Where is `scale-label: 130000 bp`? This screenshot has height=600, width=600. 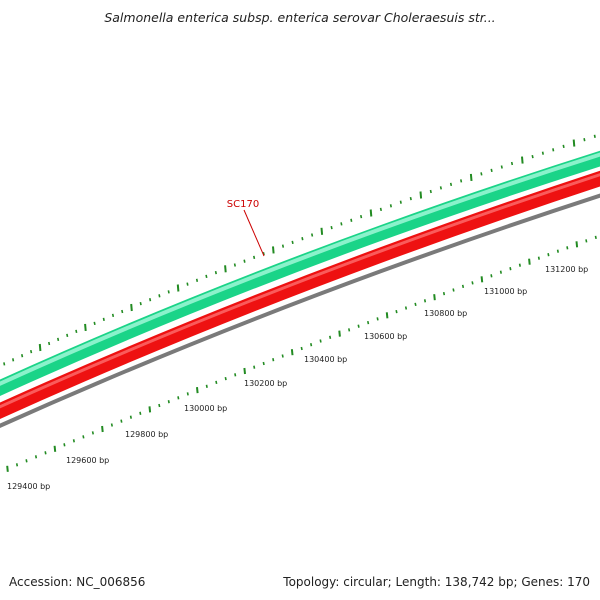 scale-label: 130000 bp is located at coordinates (205, 408).